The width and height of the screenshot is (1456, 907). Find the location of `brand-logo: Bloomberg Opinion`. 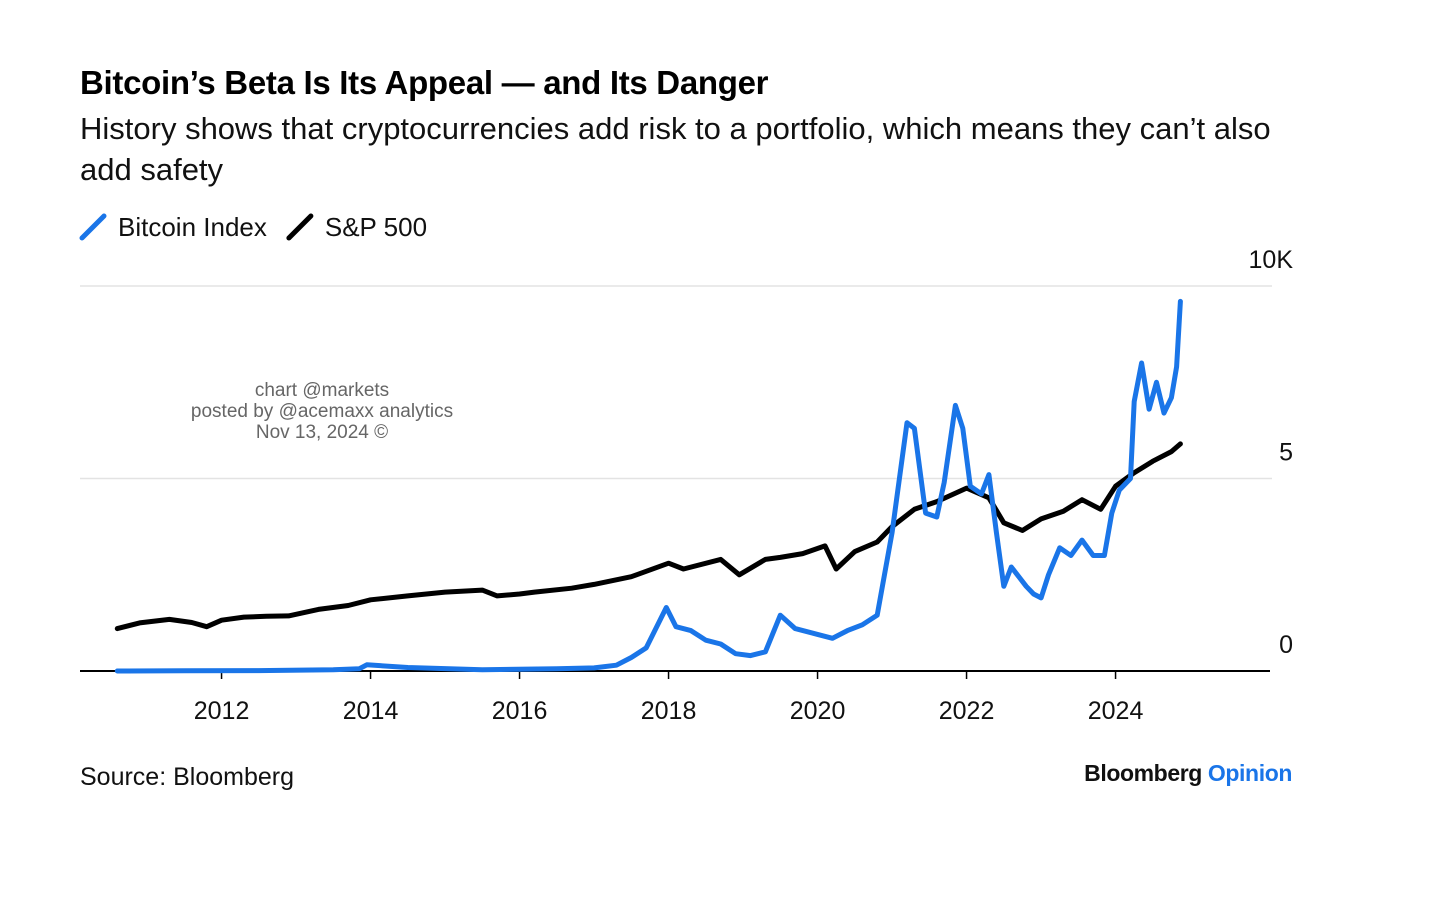

brand-logo: Bloomberg Opinion is located at coordinates (1188, 773).